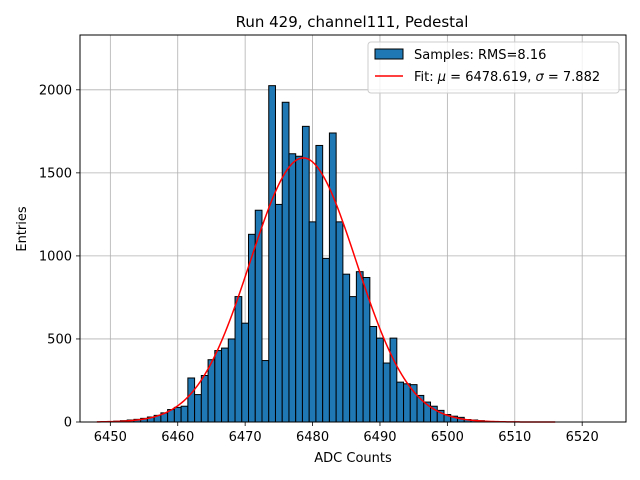 The image size is (640, 480). Describe the element at coordinates (353, 458) in the screenshot. I see `x-axis-label: ADC Counts` at that location.